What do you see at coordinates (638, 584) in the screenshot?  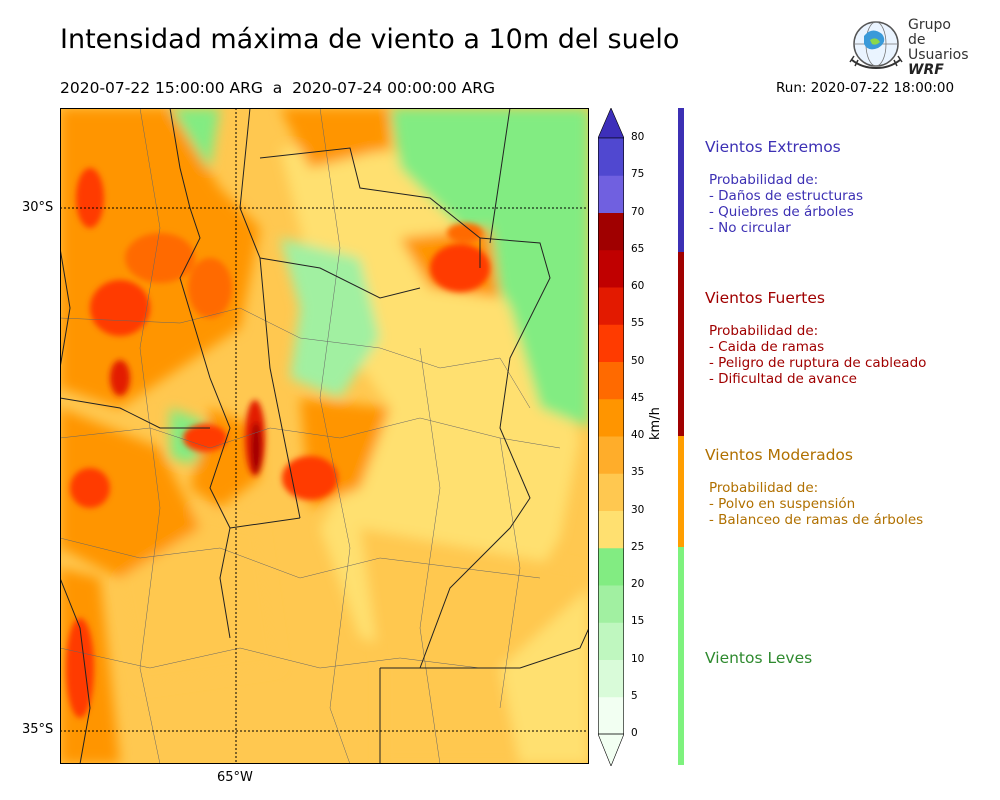 I see `colorbar-tick-label: 20` at bounding box center [638, 584].